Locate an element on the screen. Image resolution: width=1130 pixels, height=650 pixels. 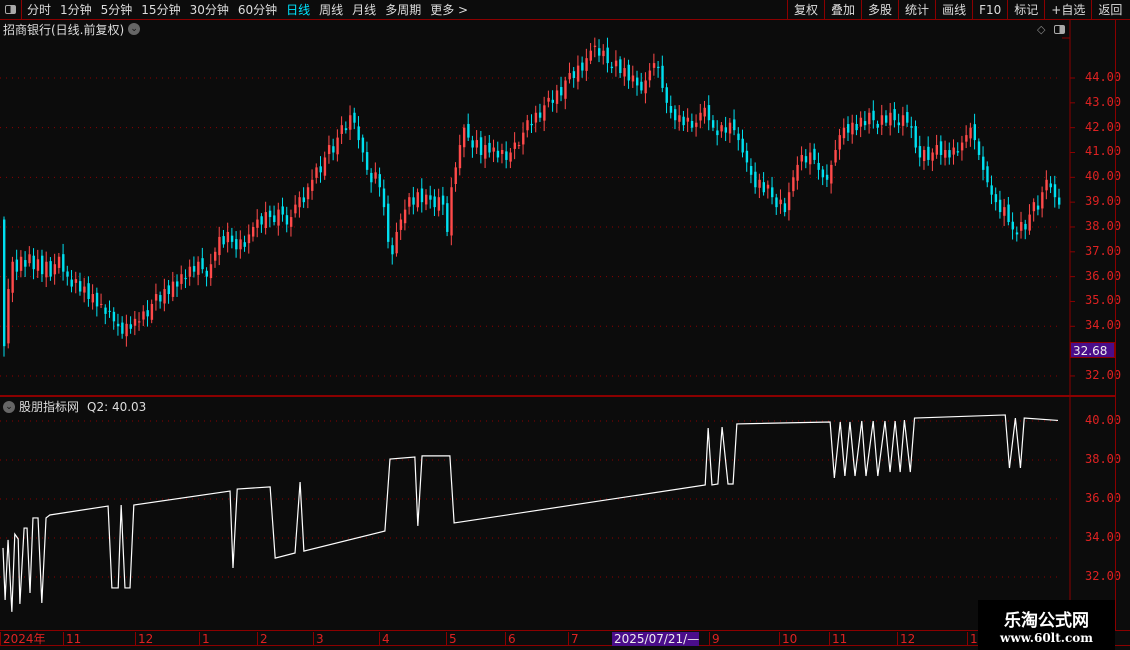
toolbar-button: 返回 is located at coordinates (1109, 10).